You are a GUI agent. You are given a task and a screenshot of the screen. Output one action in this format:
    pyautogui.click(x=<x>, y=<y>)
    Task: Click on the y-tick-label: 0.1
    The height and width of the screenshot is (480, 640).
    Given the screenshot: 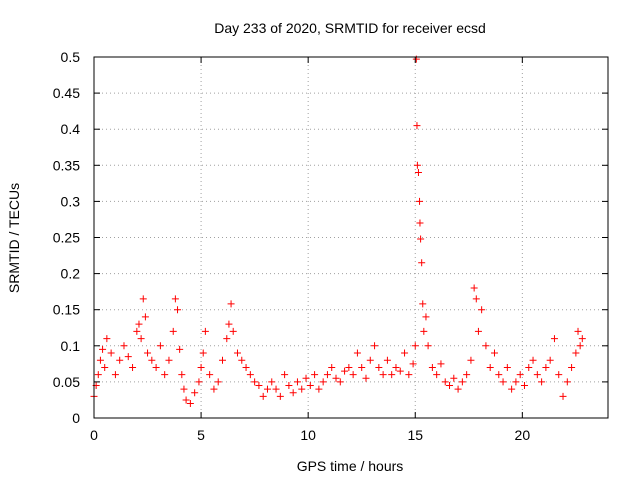 What is the action you would take?
    pyautogui.click(x=71, y=346)
    